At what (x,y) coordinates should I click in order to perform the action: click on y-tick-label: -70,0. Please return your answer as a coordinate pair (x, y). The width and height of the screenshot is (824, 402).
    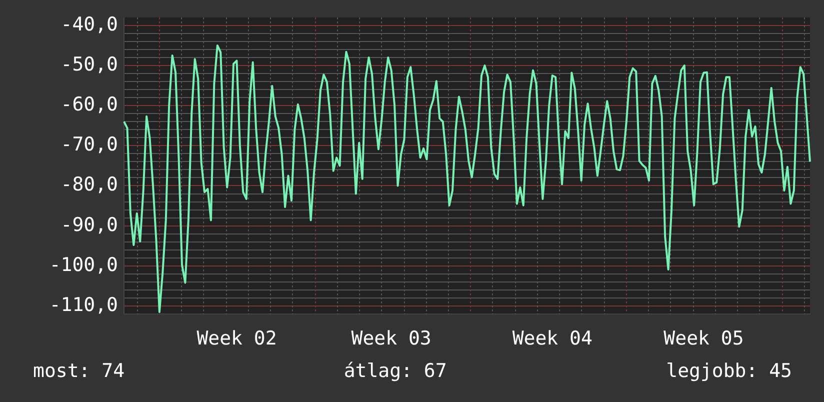
    Looking at the image, I should click on (89, 145).